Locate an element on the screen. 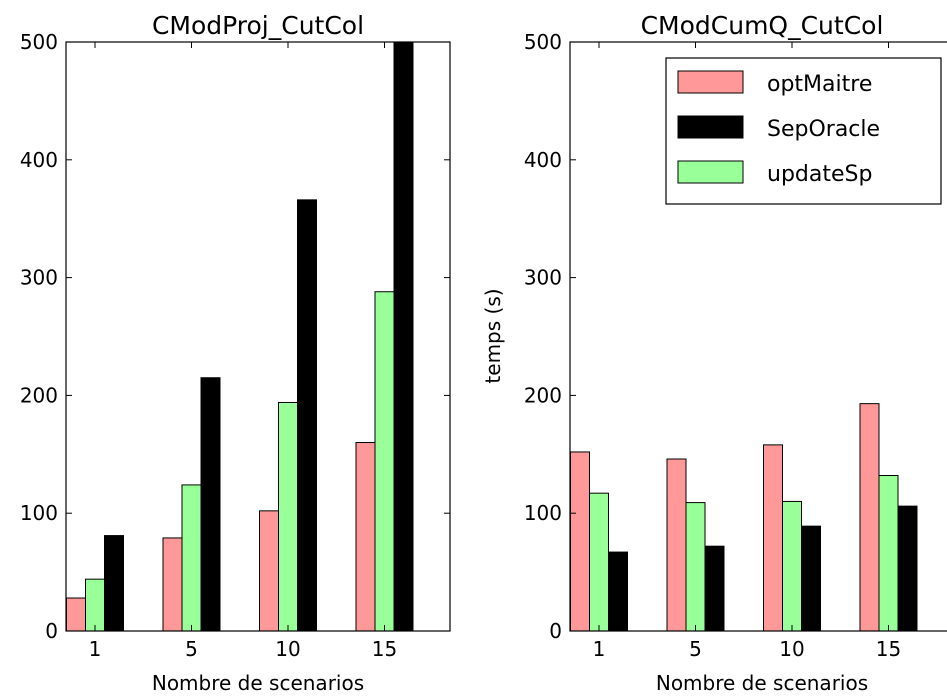  legend: optMaitre SepOracle updateSp is located at coordinates (803, 131).